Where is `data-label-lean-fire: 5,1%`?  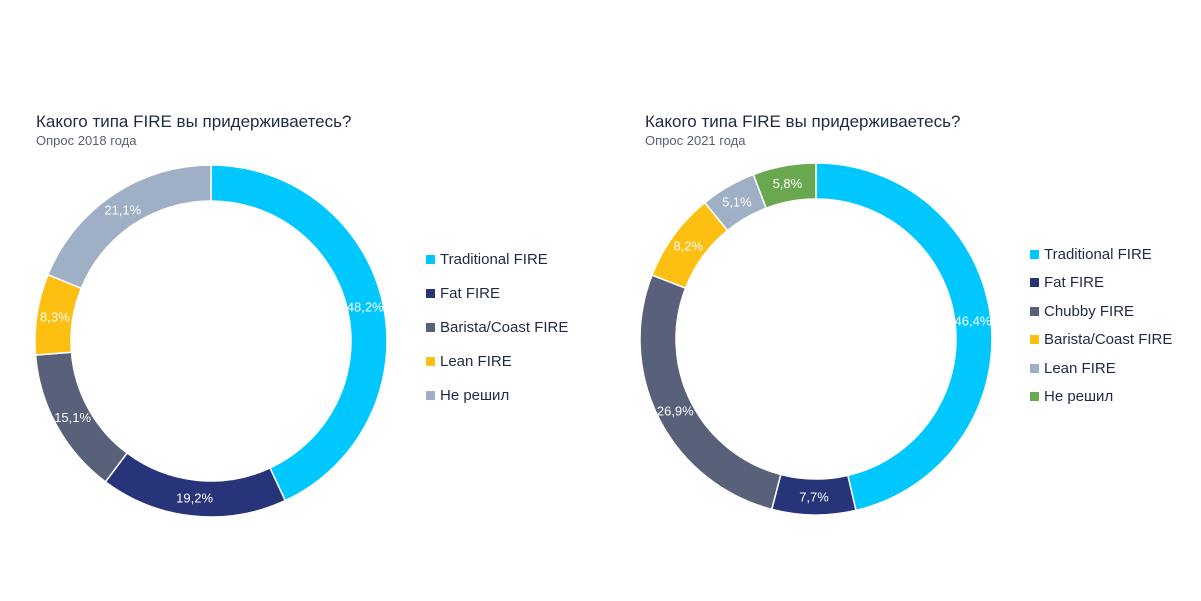 data-label-lean-fire: 5,1% is located at coordinates (737, 202).